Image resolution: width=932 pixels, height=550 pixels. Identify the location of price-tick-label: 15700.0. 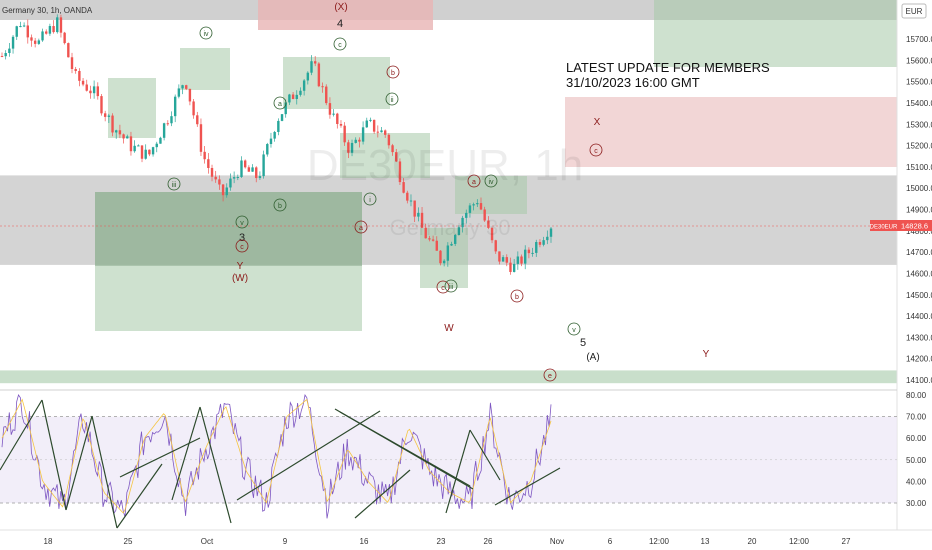
(919, 39).